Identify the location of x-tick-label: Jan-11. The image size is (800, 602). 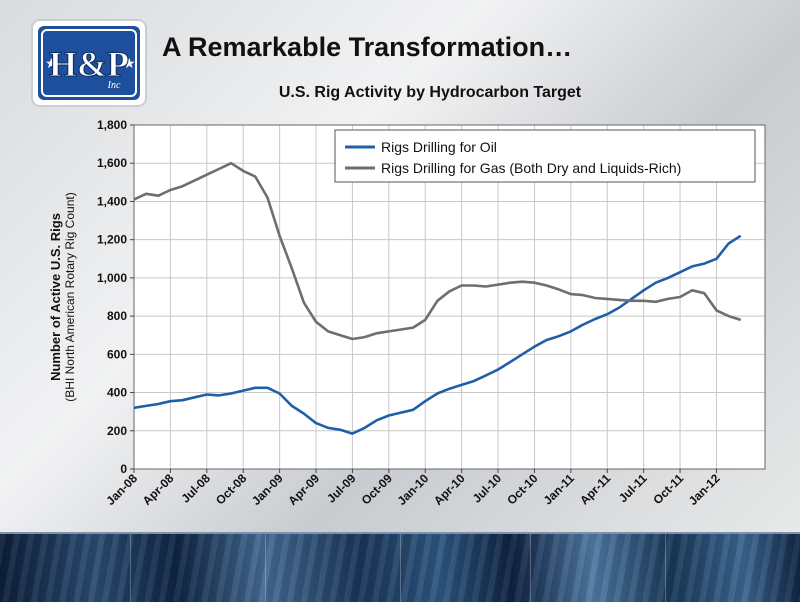
(559, 489).